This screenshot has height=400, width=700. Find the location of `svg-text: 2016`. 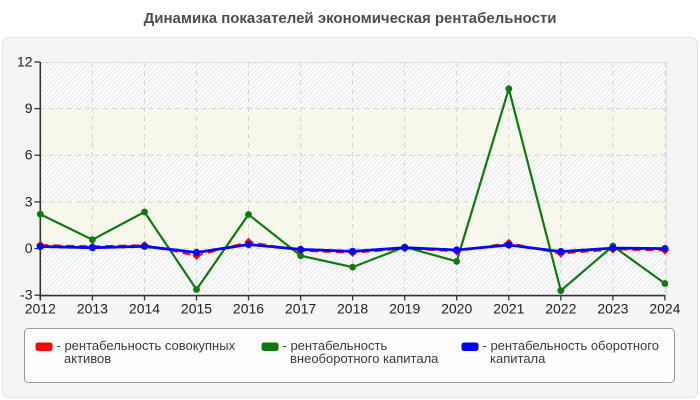

svg-text: 2016 is located at coordinates (248, 309).